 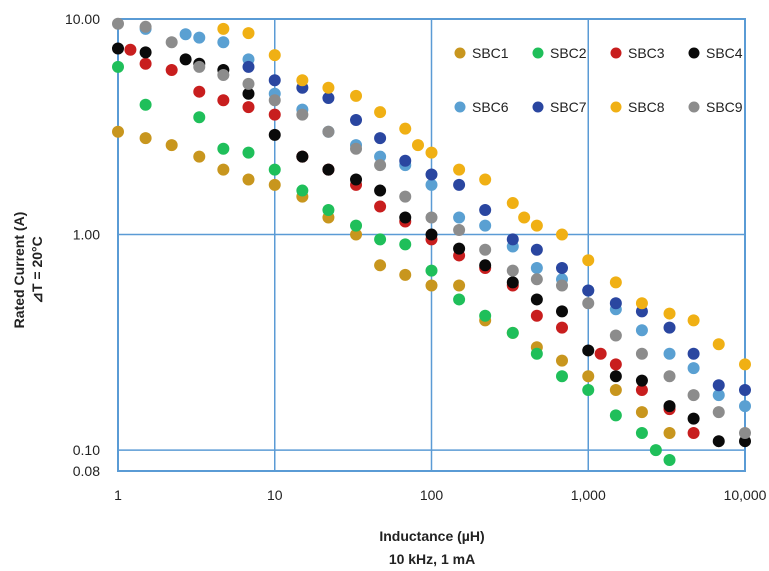 I want to click on y-axis-subtitle-group: ⊿T = 20°C, so click(x=37, y=270).